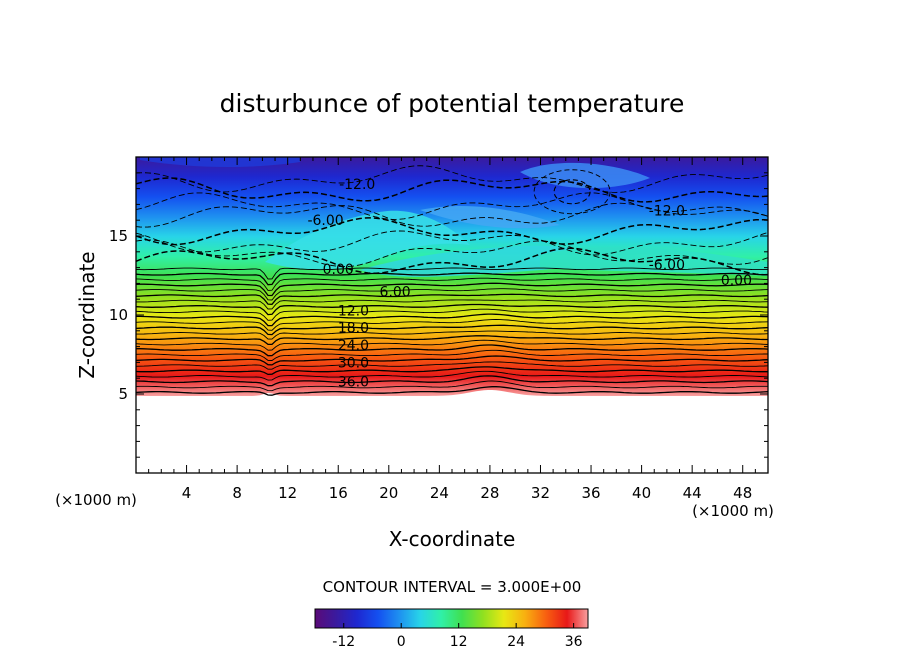 The width and height of the screenshot is (904, 654). Describe the element at coordinates (353, 311) in the screenshot. I see `contour-label: 12.0` at that location.